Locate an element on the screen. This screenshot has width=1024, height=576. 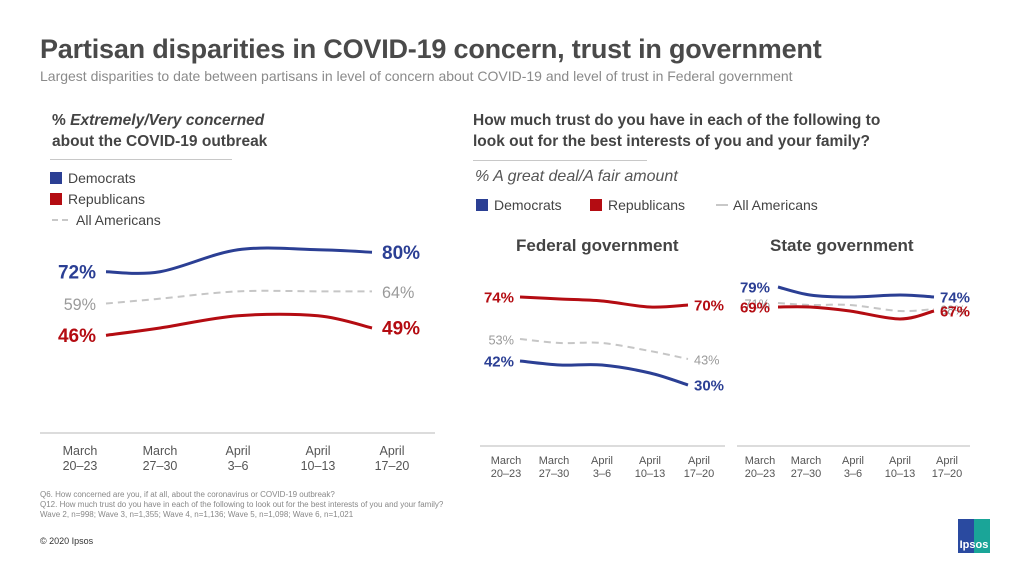
copyright: © 2020 Ipsos is located at coordinates (67, 541).